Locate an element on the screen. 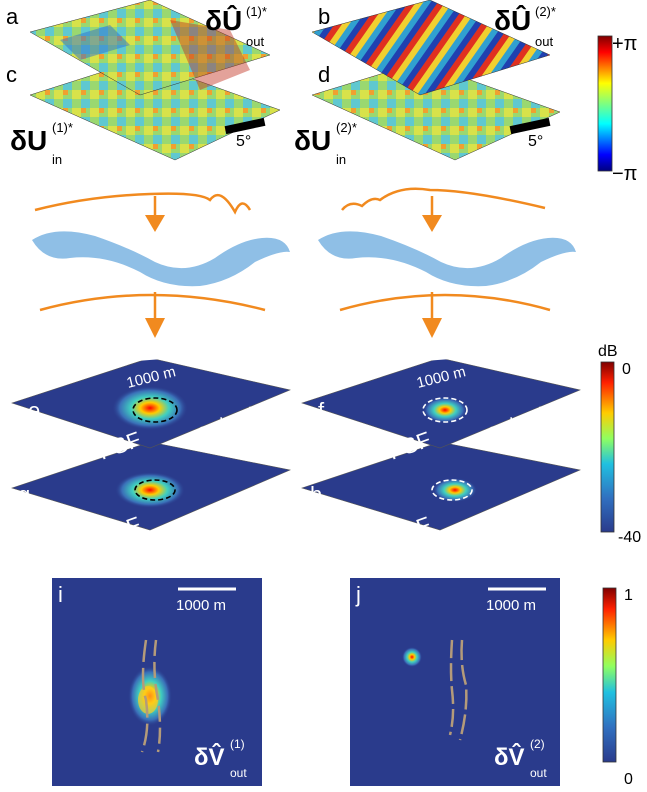  scale-label-right: 5° is located at coordinates (535, 141).